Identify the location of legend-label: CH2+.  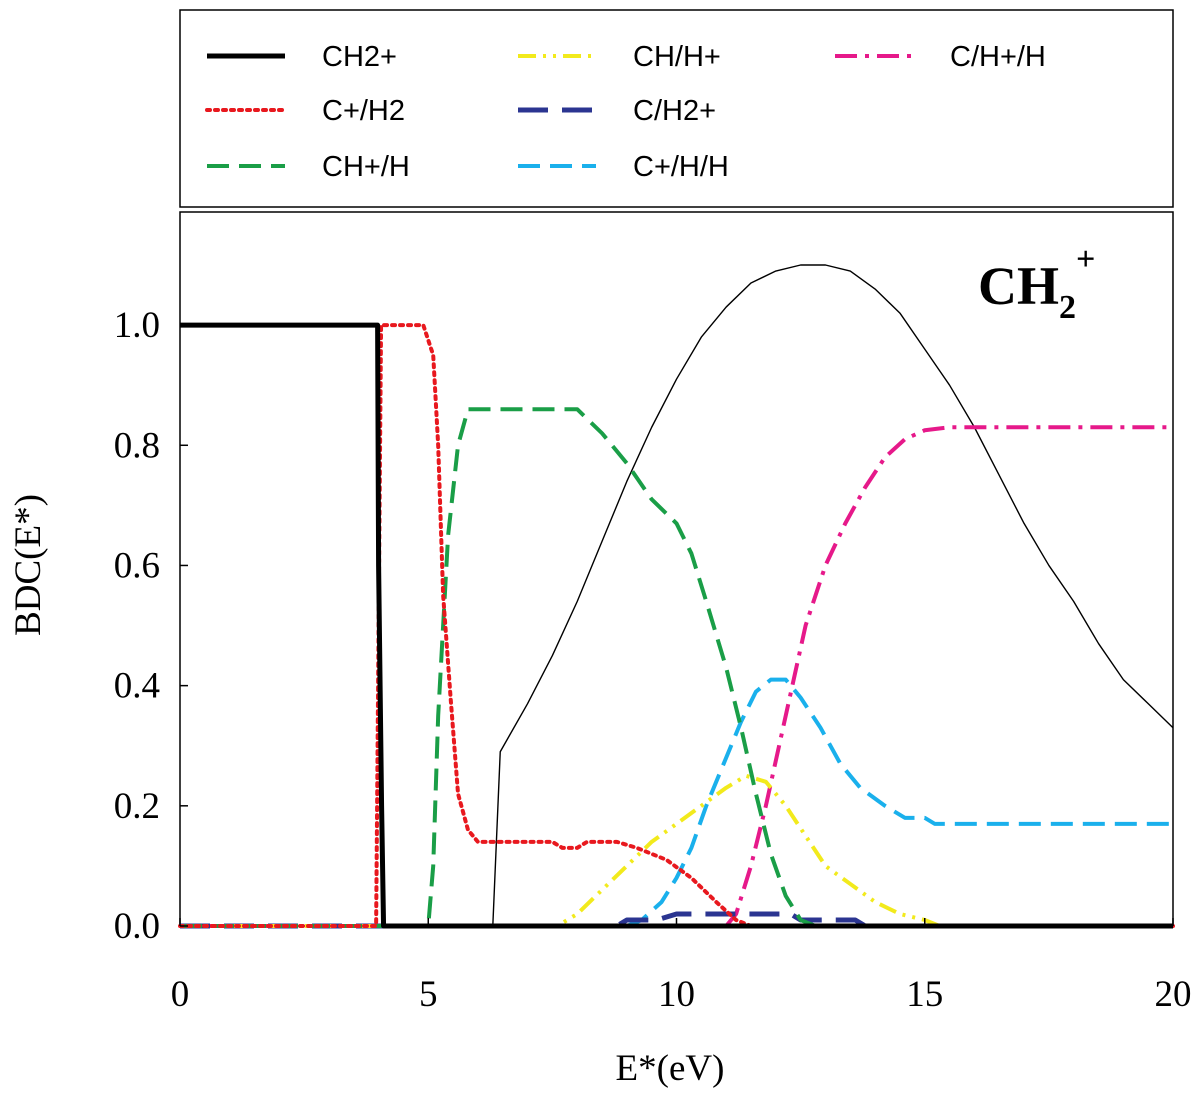
(359, 57).